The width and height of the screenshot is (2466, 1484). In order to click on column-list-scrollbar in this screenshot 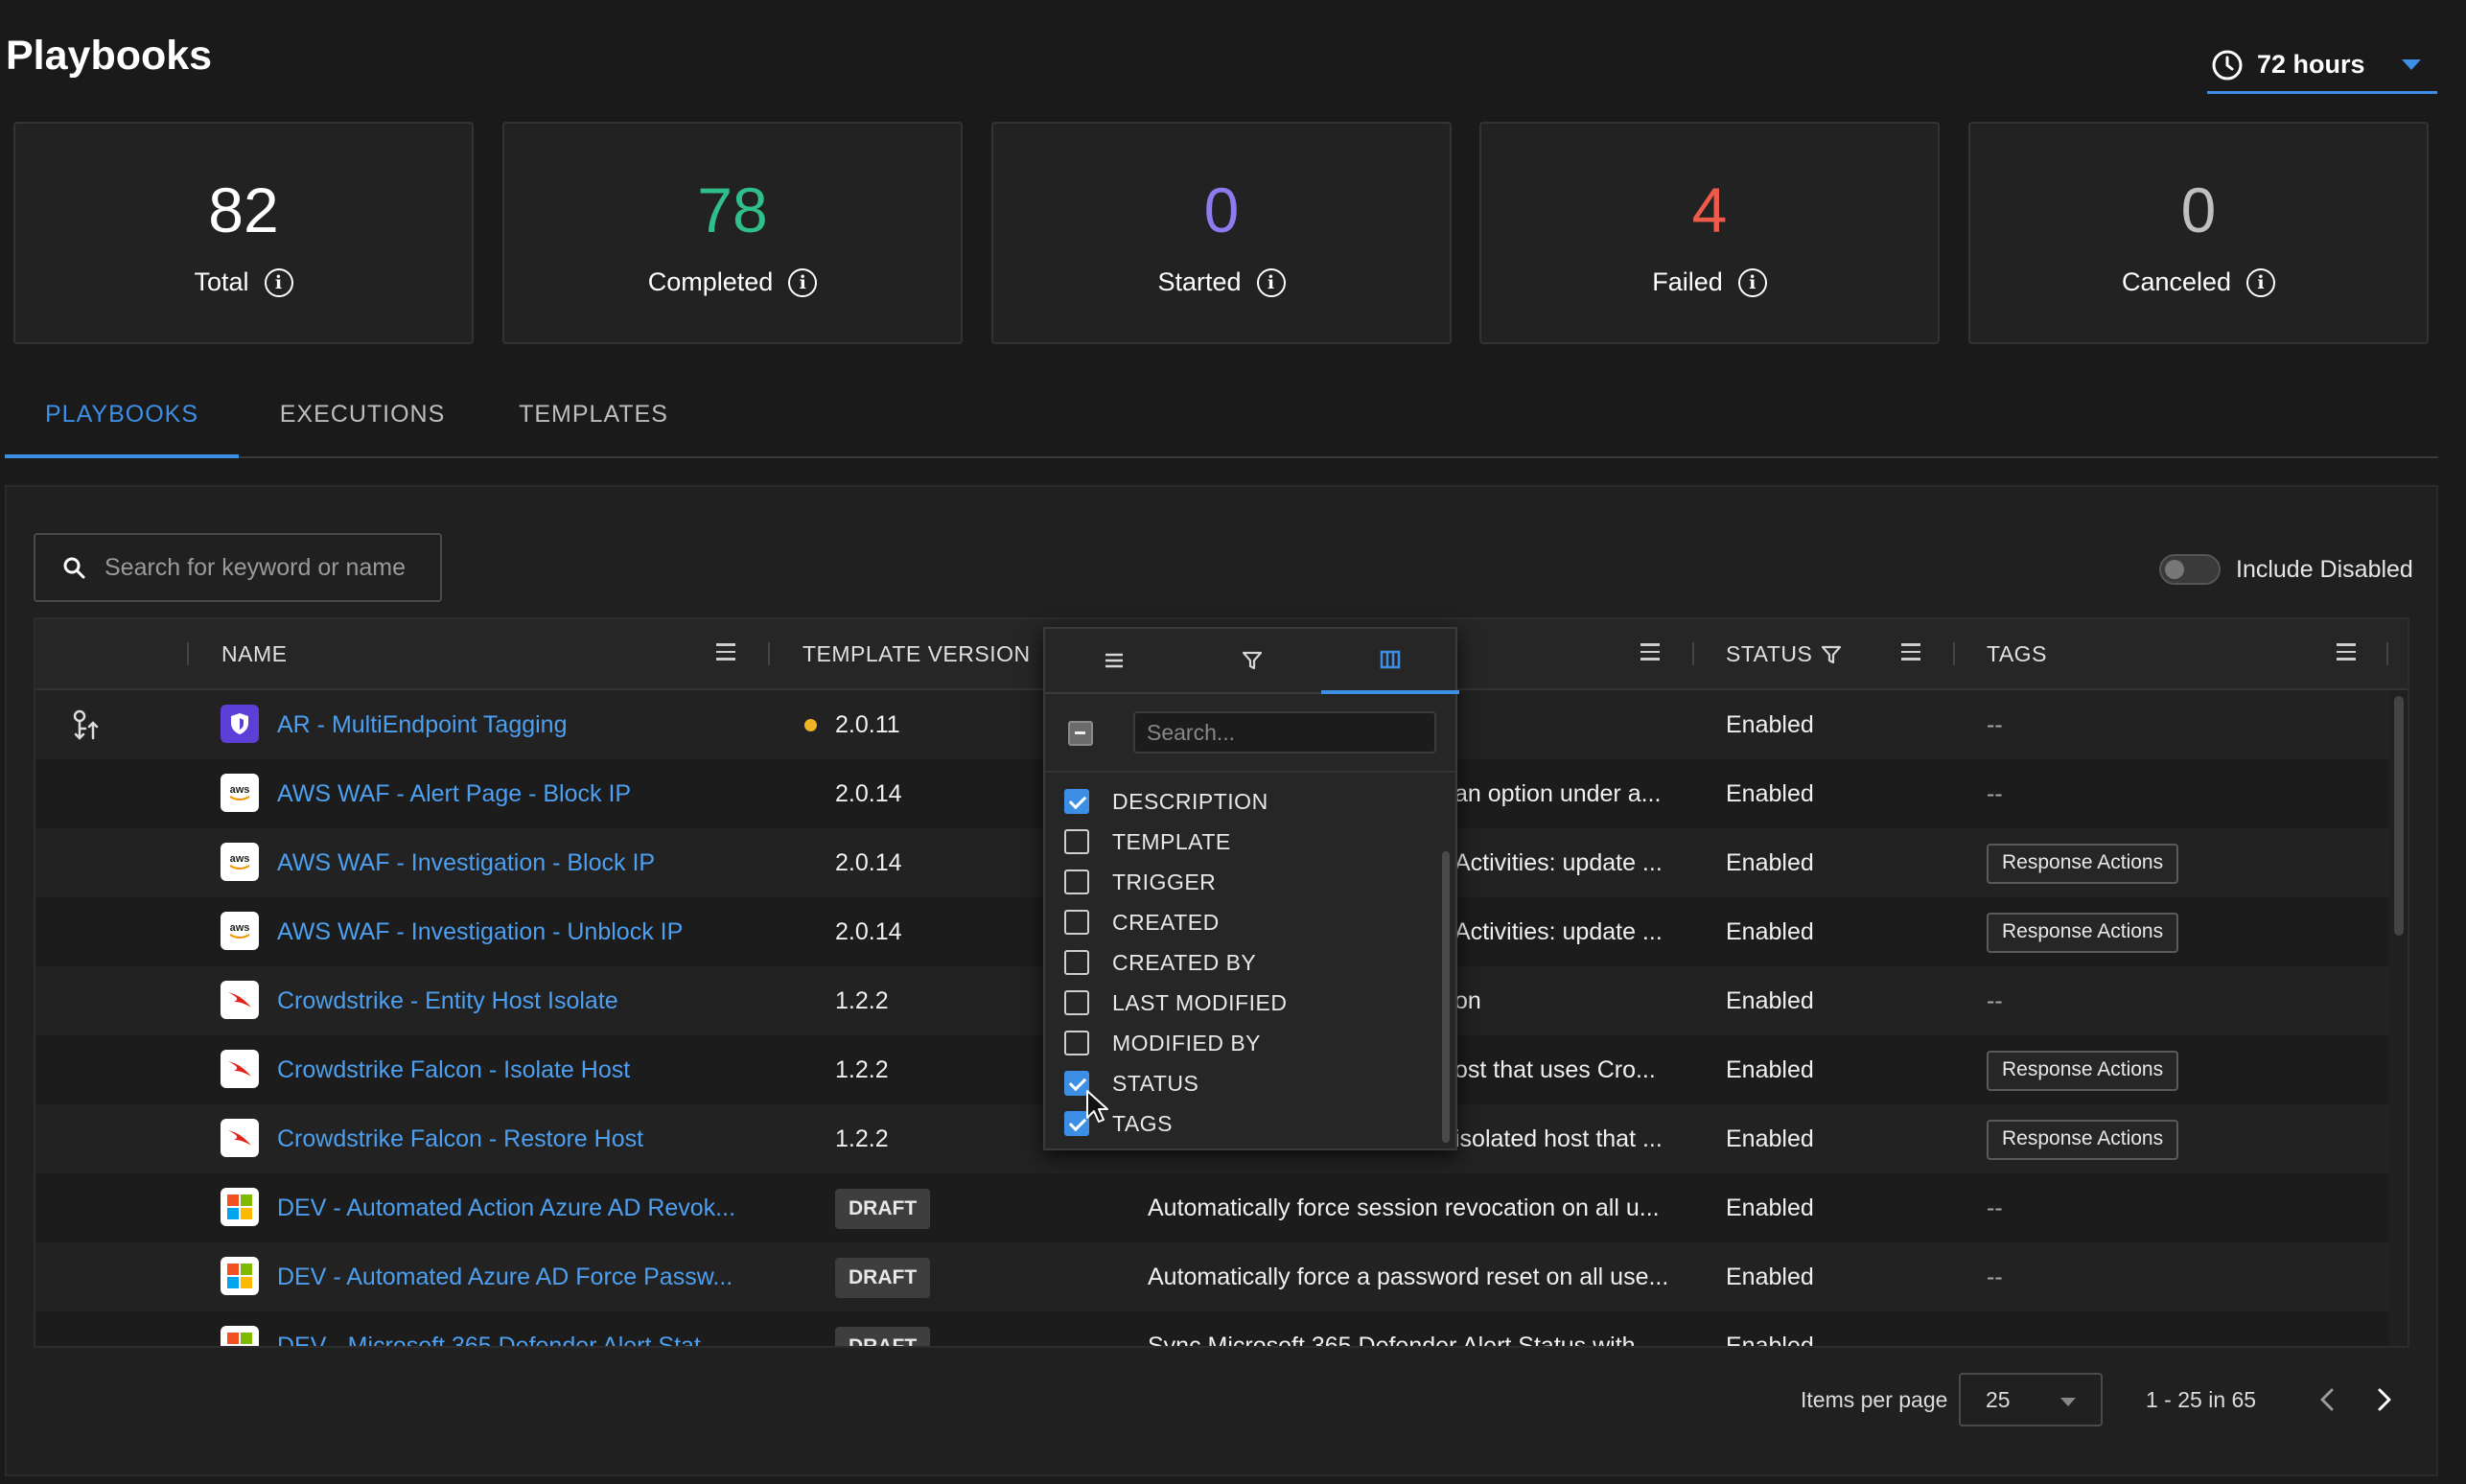, I will do `click(1446, 997)`.